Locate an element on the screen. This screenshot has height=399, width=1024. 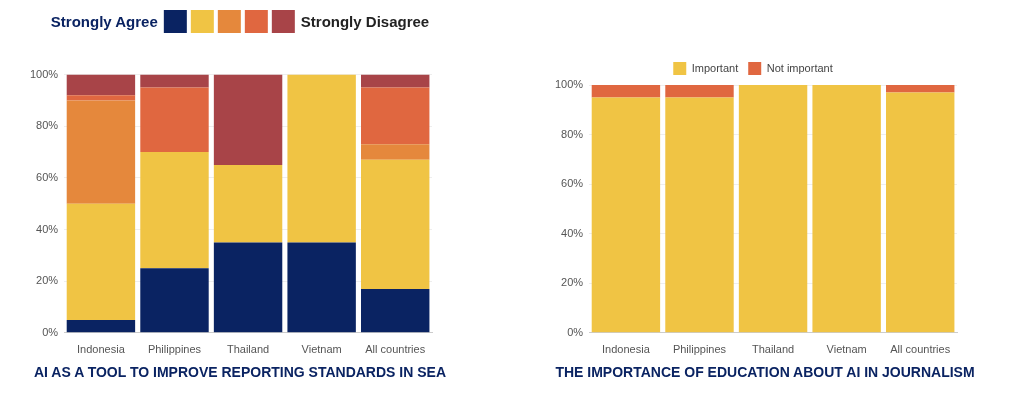
text: Strongly Agree is located at coordinates (104, 21).